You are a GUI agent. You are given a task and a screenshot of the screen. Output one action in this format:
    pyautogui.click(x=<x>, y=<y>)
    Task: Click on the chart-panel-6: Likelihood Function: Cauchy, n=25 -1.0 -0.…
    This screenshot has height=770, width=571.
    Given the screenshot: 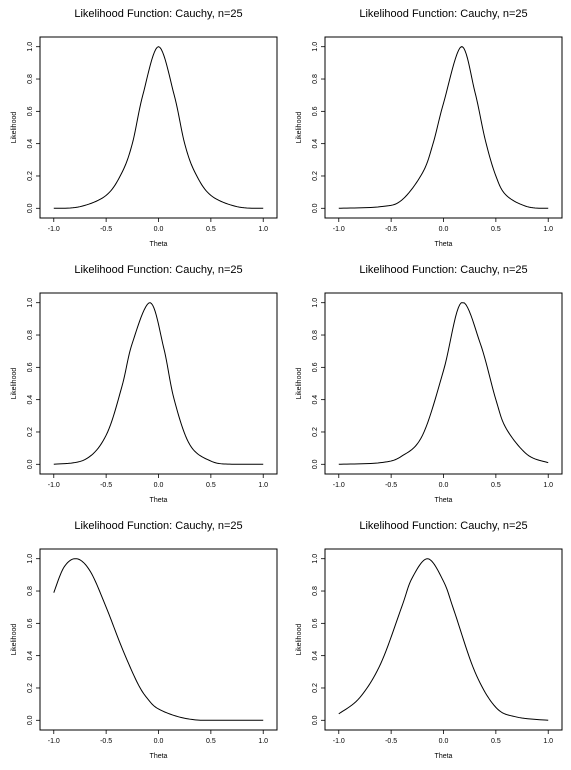 What is the action you would take?
    pyautogui.click(x=429, y=640)
    